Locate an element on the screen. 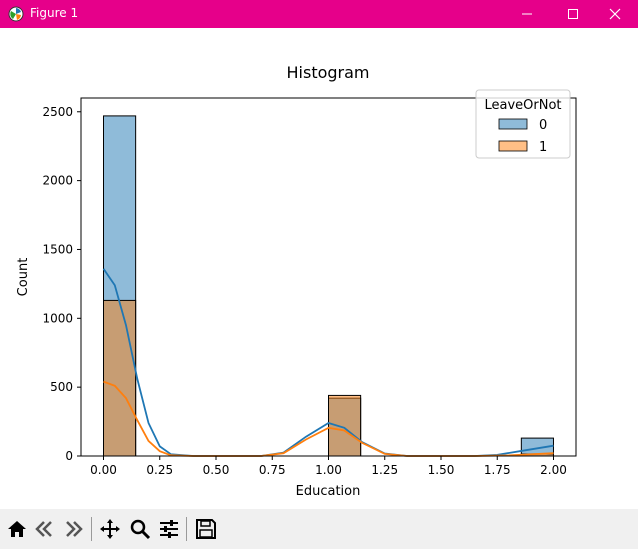  x-tick-label: 2.00 is located at coordinates (553, 470).